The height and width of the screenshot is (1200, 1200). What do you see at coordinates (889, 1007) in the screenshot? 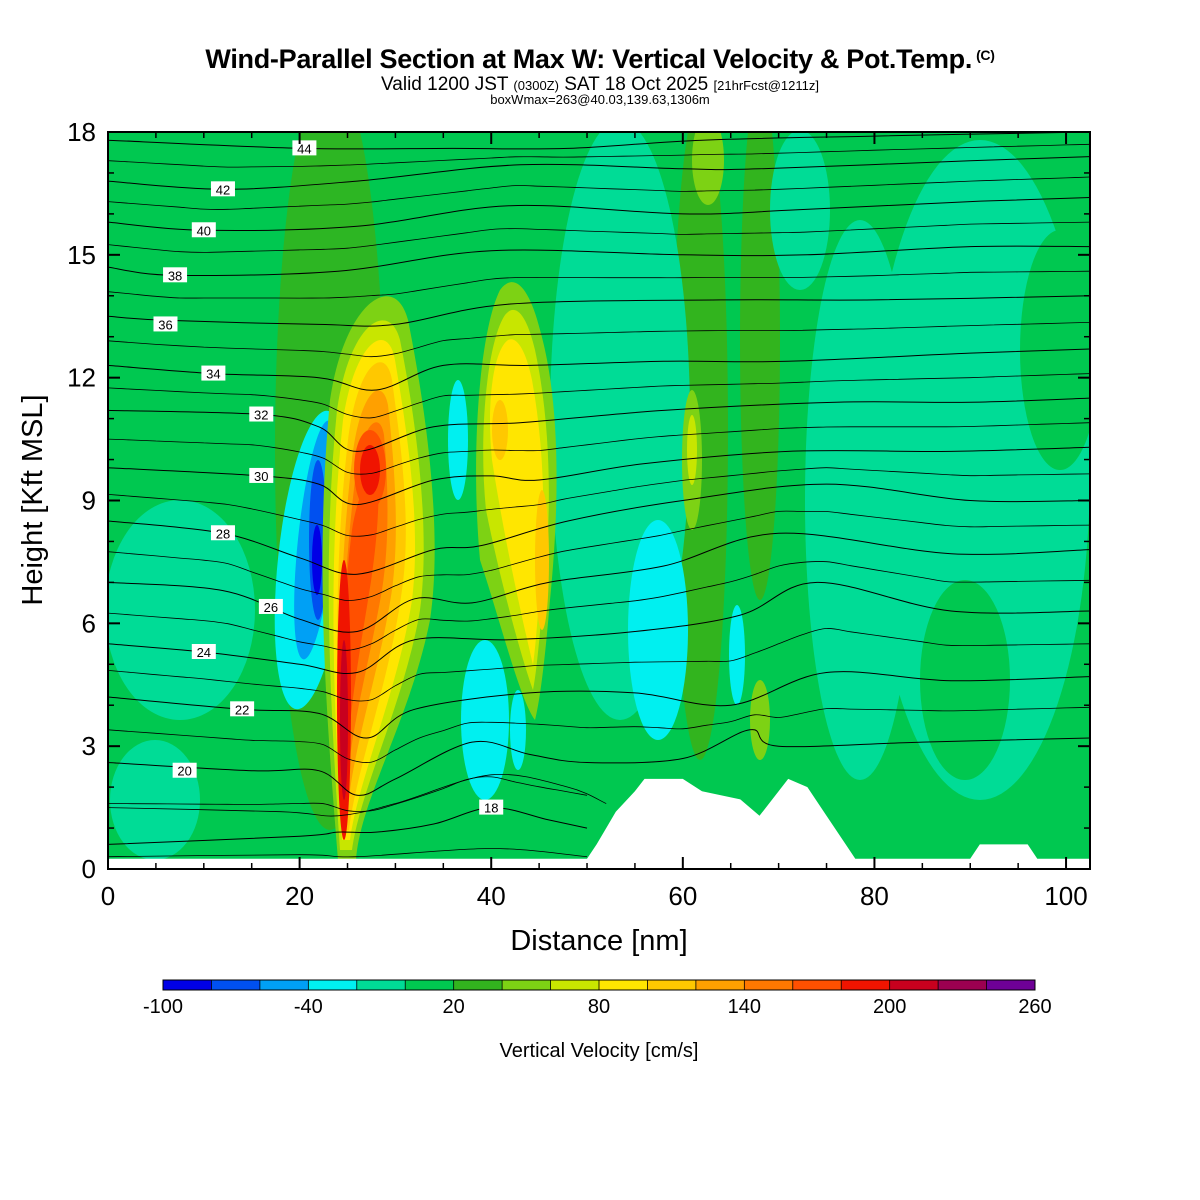
I see `colorbar-tick-label: 200` at bounding box center [889, 1007].